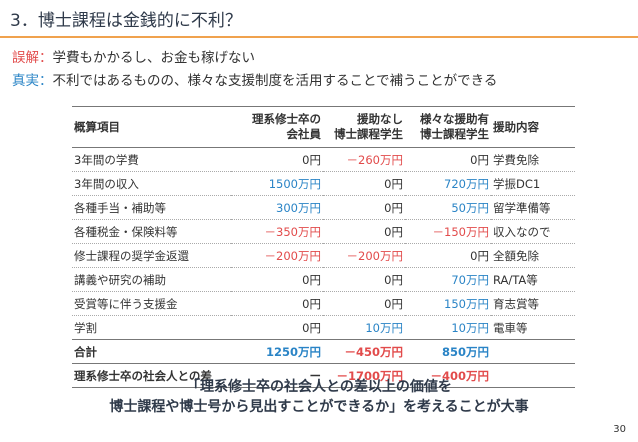  What do you see at coordinates (151, 183) in the screenshot?
I see `cell-item: 3年間の収入` at bounding box center [151, 183].